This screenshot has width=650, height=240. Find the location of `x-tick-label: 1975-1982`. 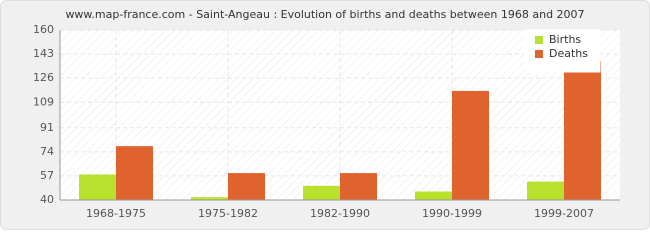

x-tick-label: 1975-1982 is located at coordinates (228, 213).